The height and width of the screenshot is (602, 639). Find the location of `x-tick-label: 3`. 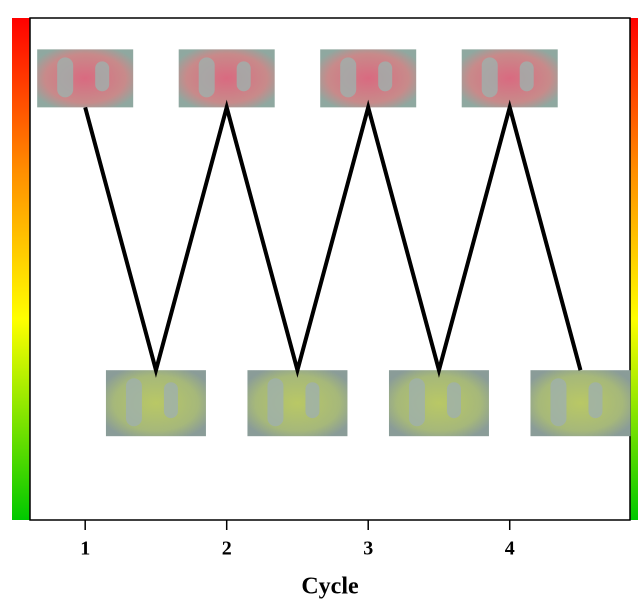

x-tick-label: 3 is located at coordinates (368, 549).